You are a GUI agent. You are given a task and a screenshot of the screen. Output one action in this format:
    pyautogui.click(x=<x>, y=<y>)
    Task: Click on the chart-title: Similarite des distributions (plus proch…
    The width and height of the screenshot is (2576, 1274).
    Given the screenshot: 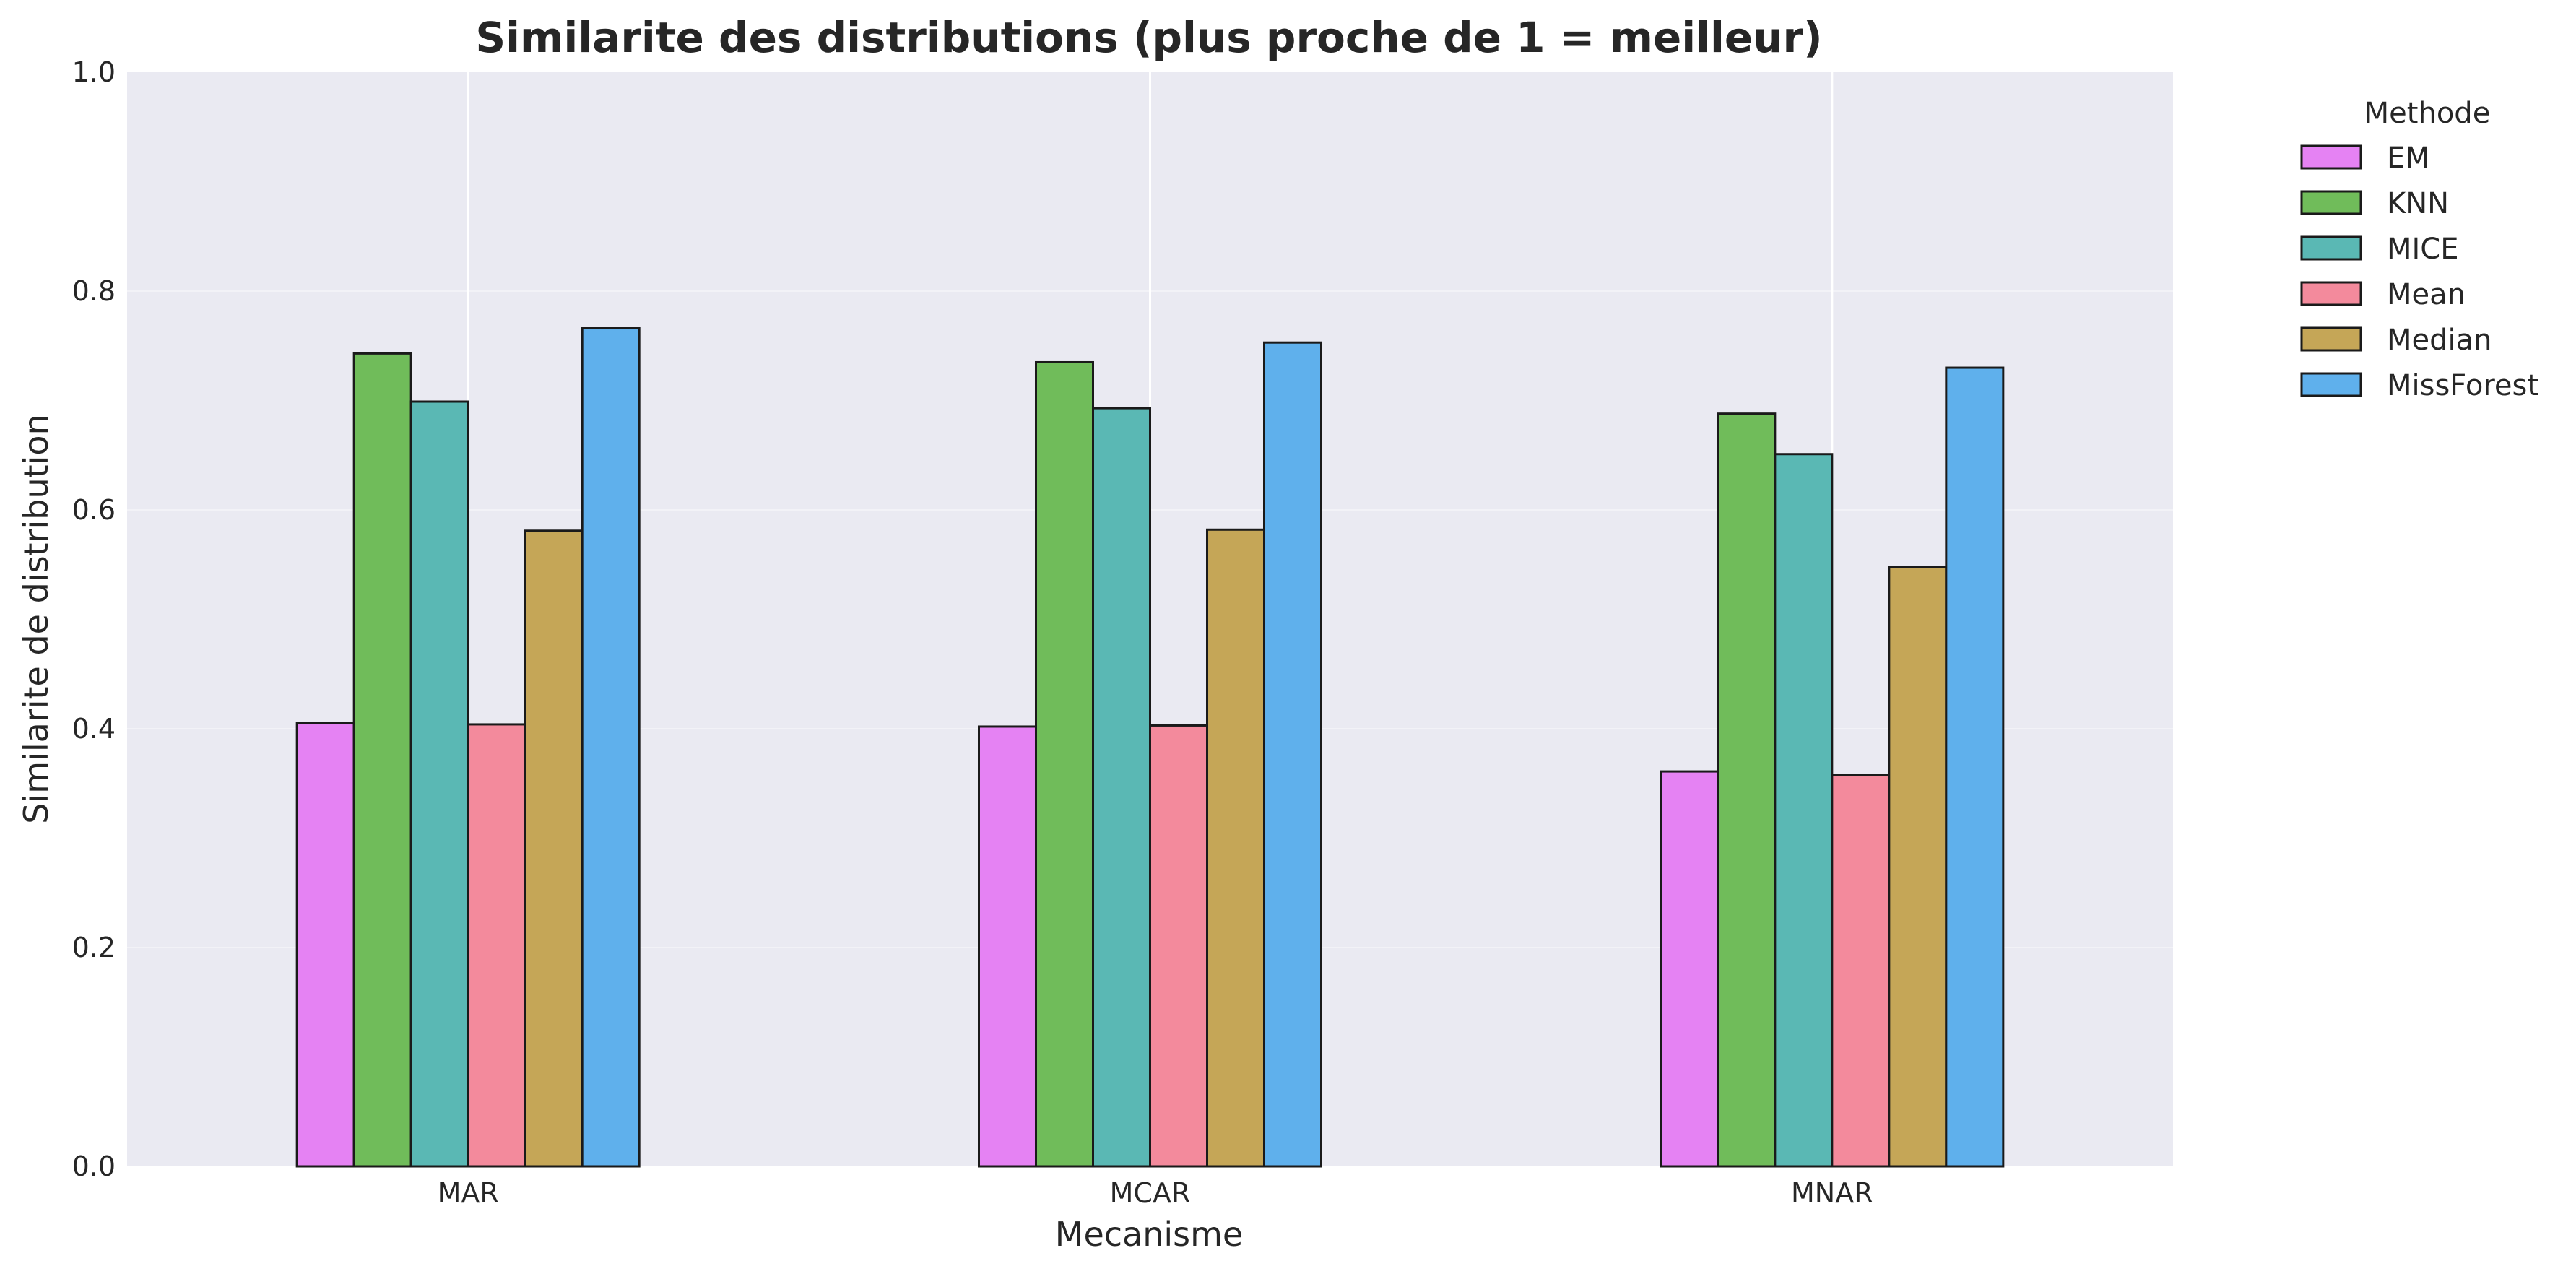 What is the action you would take?
    pyautogui.click(x=1148, y=37)
    